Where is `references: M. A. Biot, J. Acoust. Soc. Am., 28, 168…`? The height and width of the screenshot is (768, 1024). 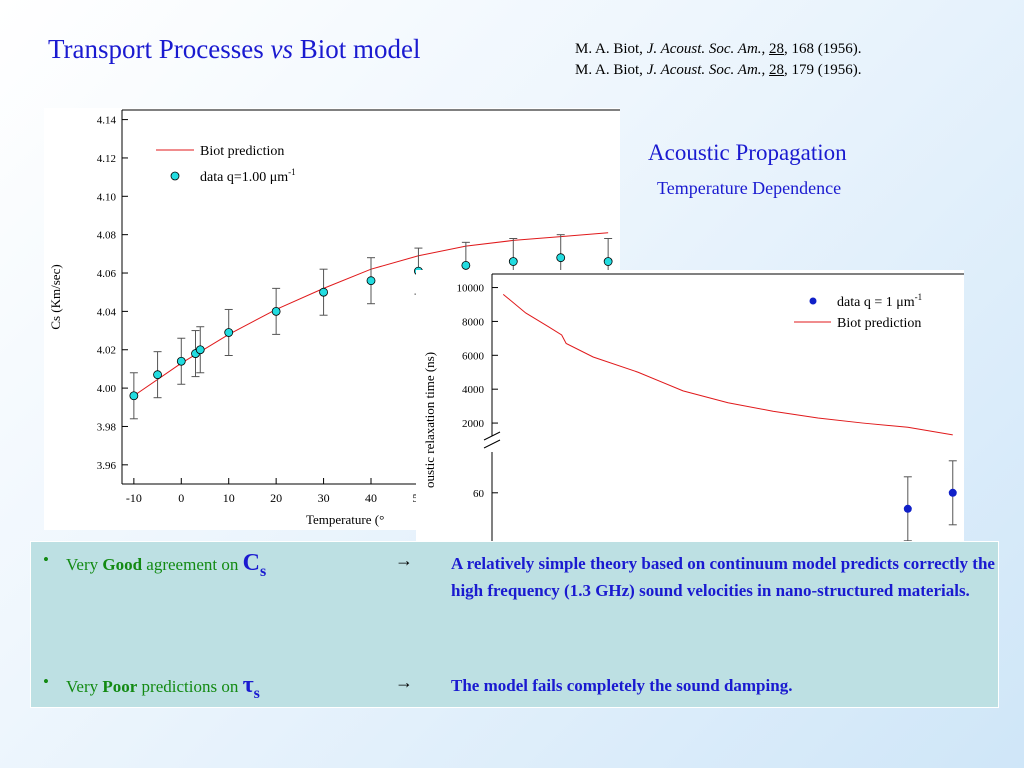 references: M. A. Biot, J. Acoust. Soc. Am., 28, 168… is located at coordinates (718, 60).